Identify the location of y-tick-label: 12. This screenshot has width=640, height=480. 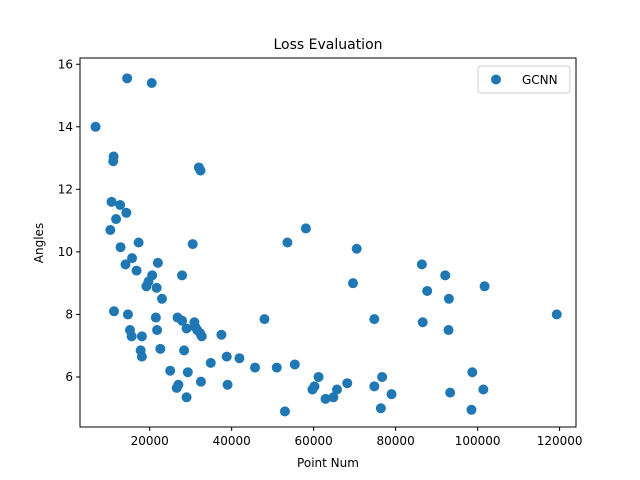
(65, 189).